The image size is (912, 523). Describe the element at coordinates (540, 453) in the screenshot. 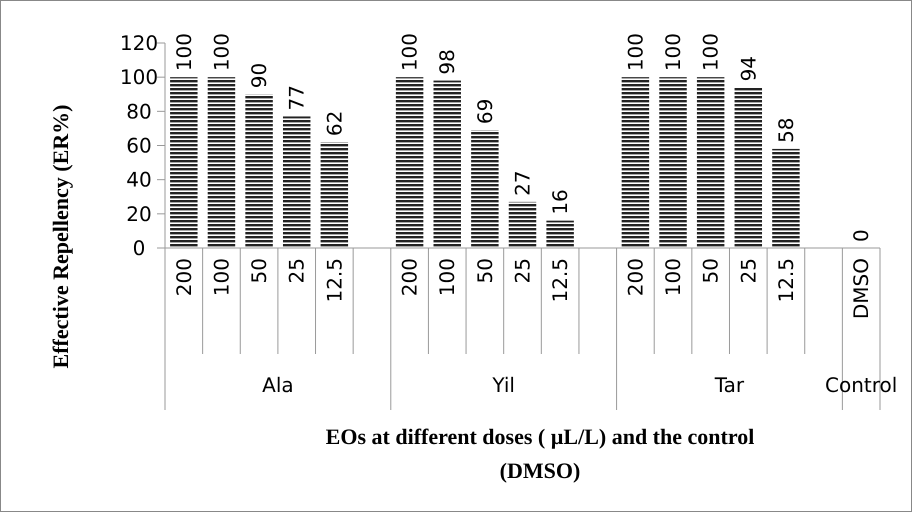

I see `x-axis-title: EOs at different doses ( µL/L) and the control (DMSO)` at that location.